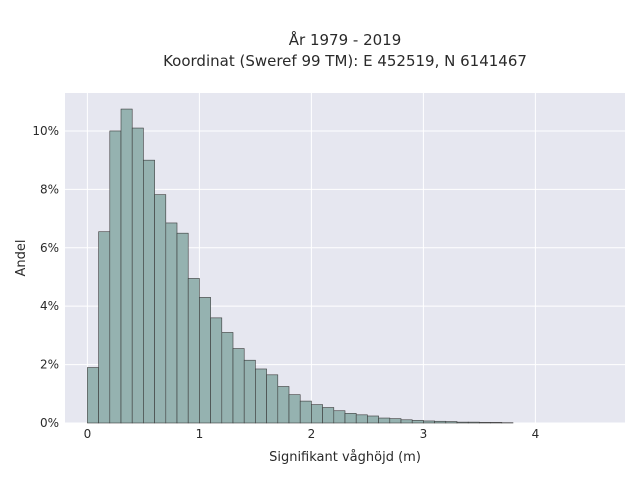 Image resolution: width=640 pixels, height=480 pixels. What do you see at coordinates (21, 258) in the screenshot?
I see `y-axis-label: Andel` at bounding box center [21, 258].